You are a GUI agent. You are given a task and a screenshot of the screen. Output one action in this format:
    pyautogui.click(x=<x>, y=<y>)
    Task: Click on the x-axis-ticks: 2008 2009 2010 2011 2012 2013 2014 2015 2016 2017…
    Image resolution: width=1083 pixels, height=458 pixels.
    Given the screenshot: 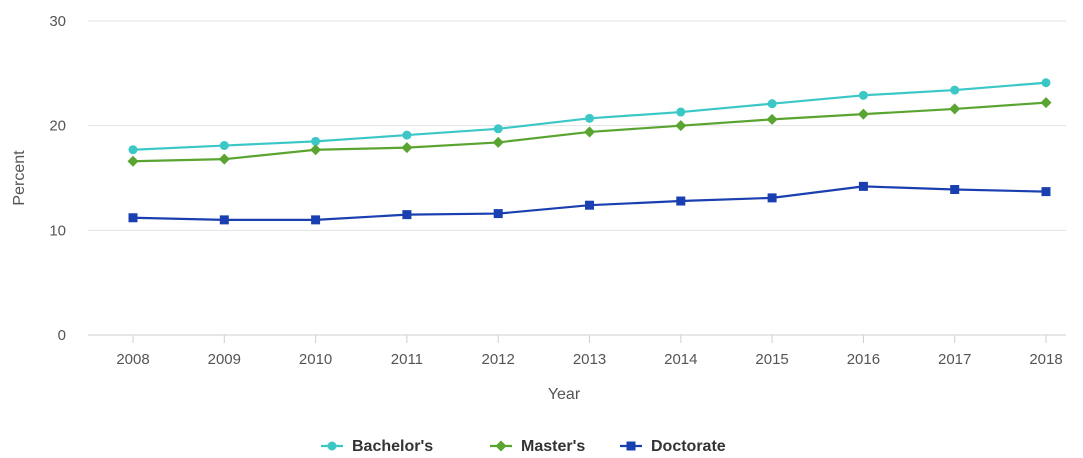 What is the action you would take?
    pyautogui.click(x=589, y=351)
    